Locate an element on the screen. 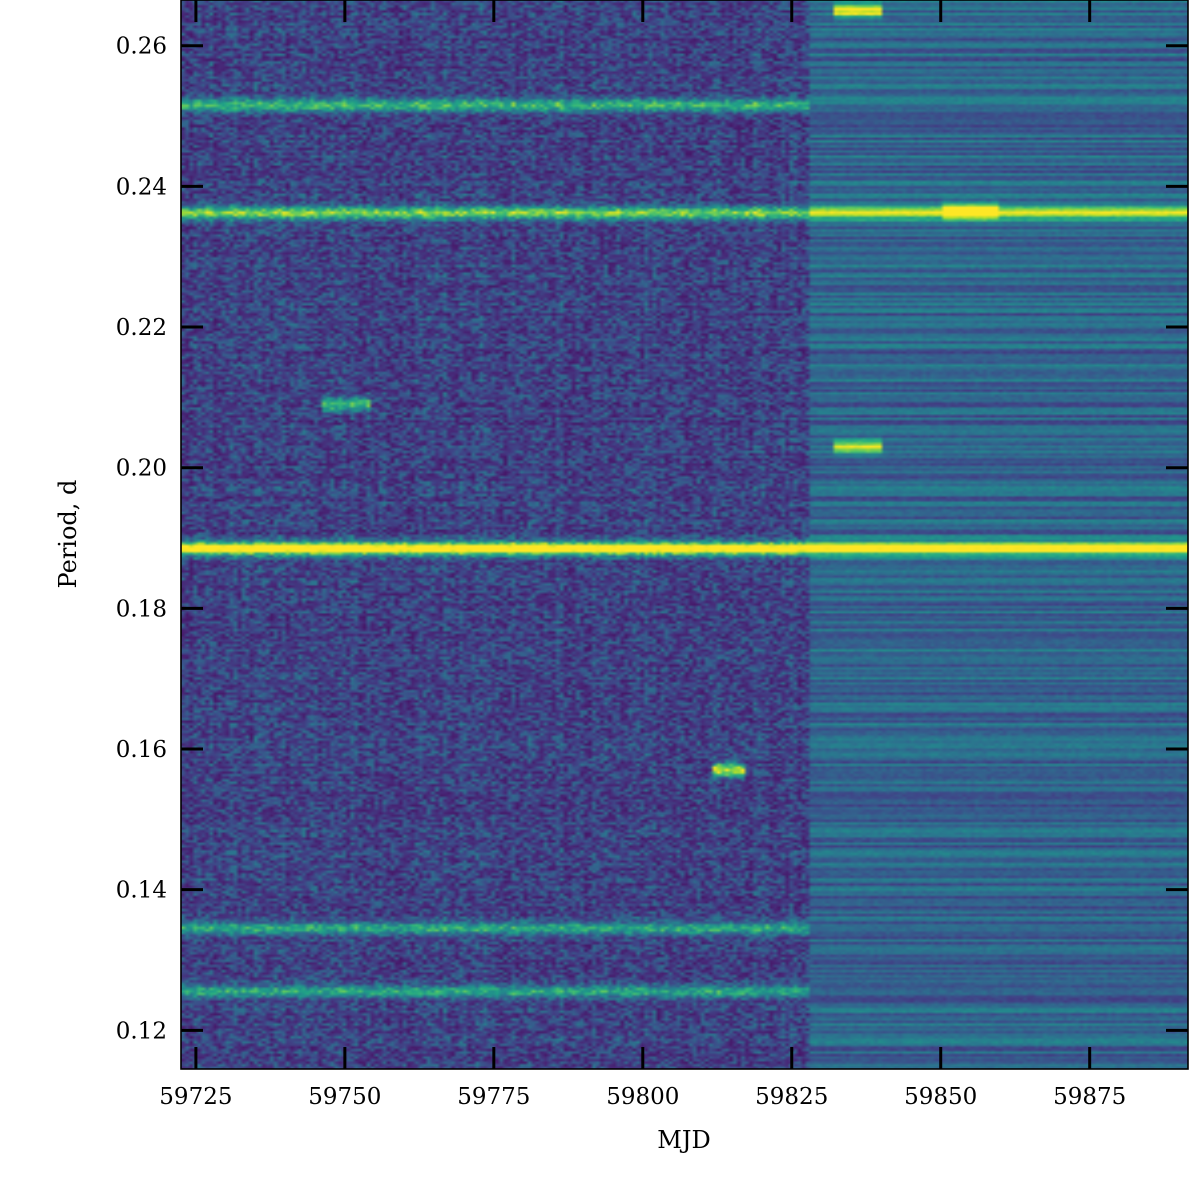  y-tick-label: 0.20 is located at coordinates (141, 469).